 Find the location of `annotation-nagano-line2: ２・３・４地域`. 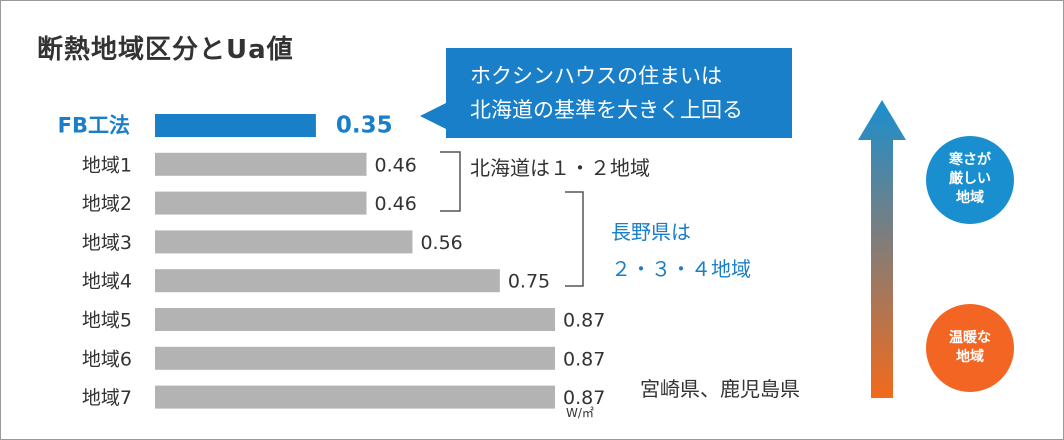

annotation-nagano-line2: ２・３・４地域 is located at coordinates (681, 269).